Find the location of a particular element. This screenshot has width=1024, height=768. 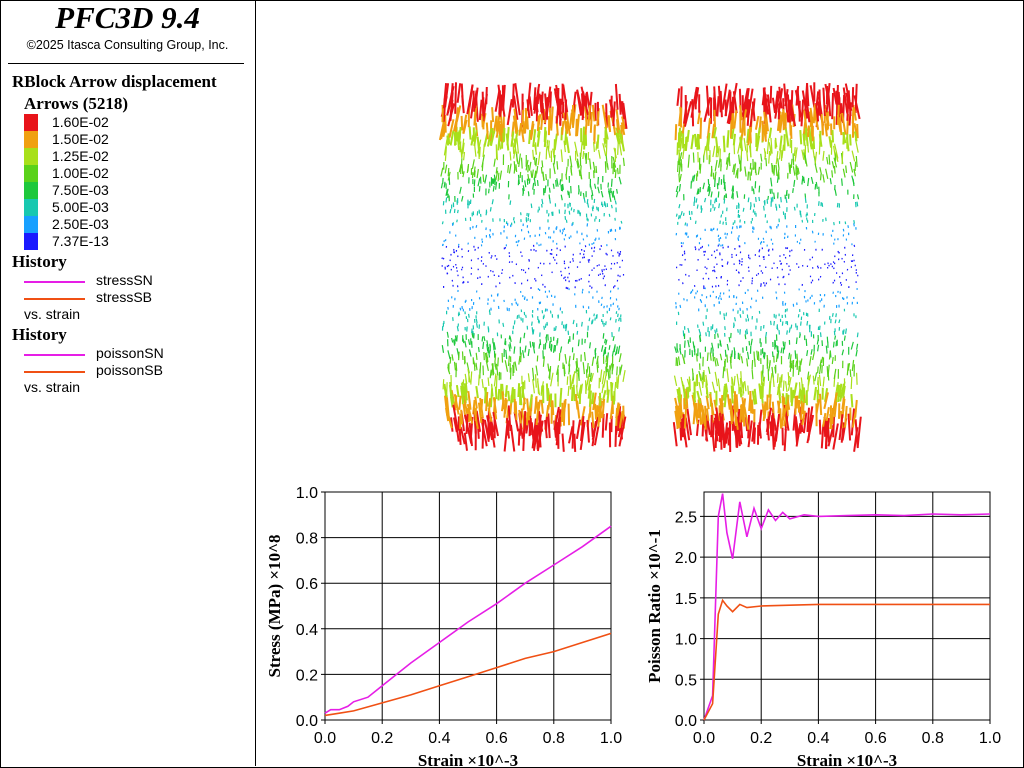

history-line-key is located at coordinates (54, 282).